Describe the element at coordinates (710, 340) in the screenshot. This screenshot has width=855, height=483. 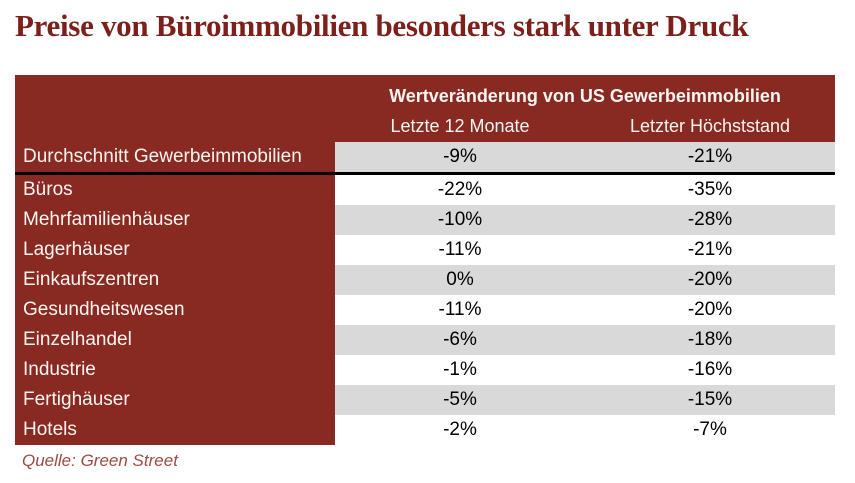
I see `value-cell: -18%` at that location.